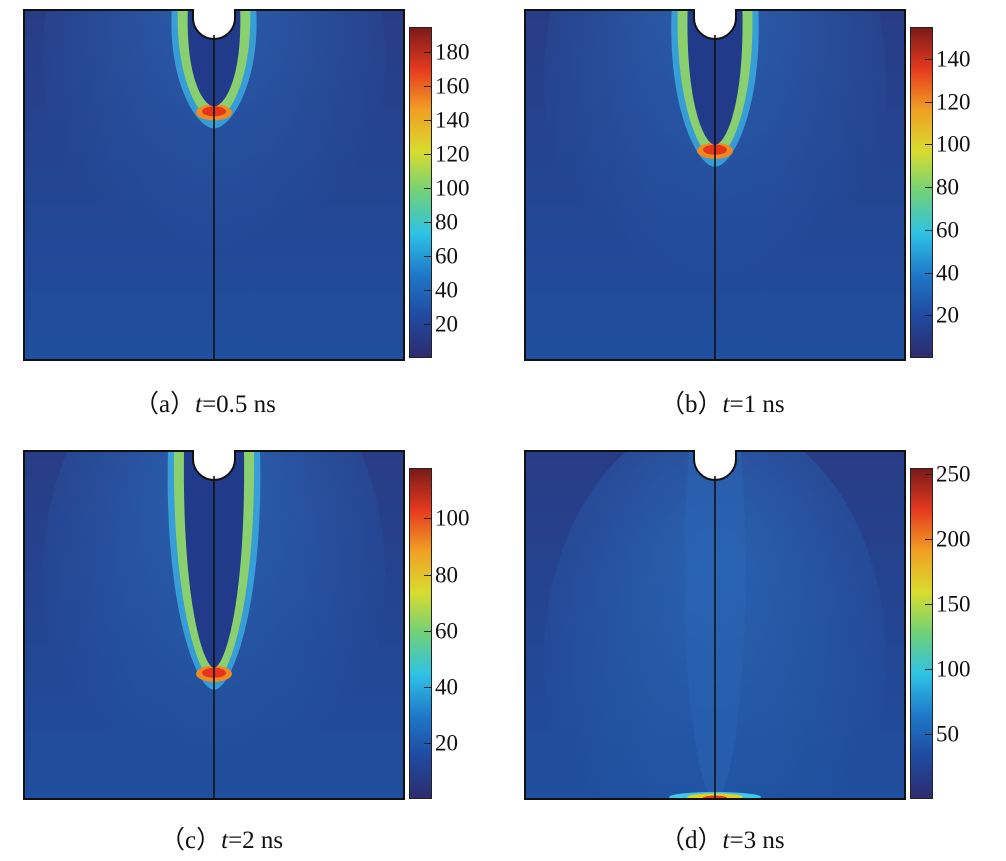 The image size is (1006, 861). Describe the element at coordinates (953, 604) in the screenshot. I see `colorbar-tick-label: 150` at that location.